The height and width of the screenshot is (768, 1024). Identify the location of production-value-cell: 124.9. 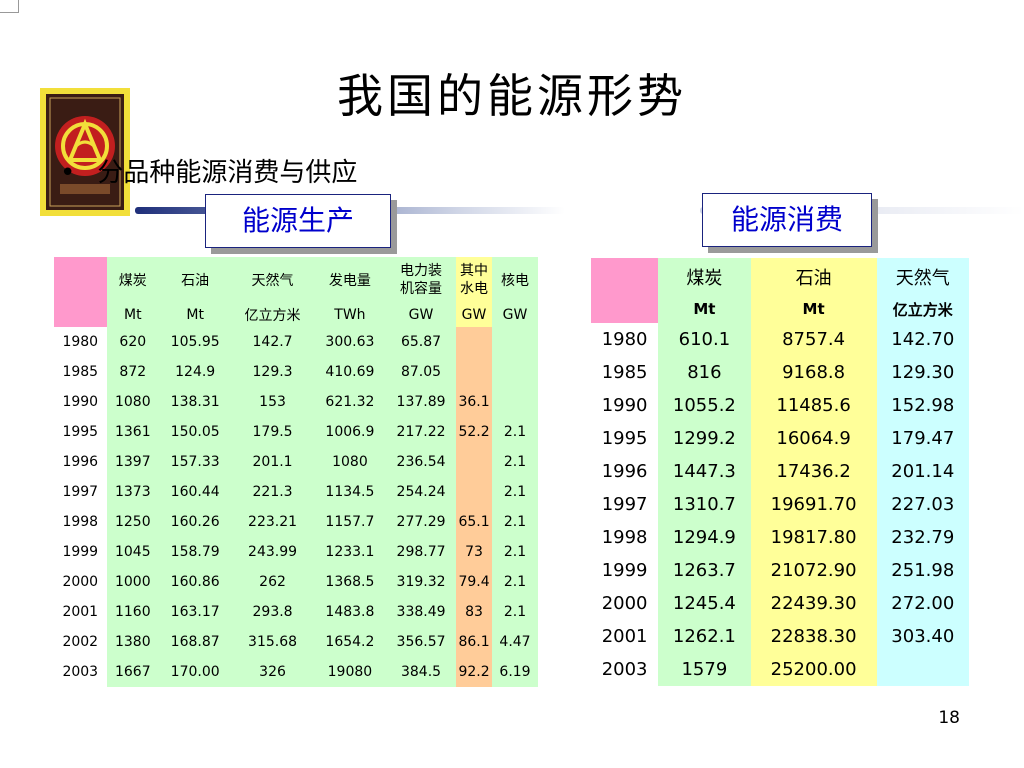
(195, 372).